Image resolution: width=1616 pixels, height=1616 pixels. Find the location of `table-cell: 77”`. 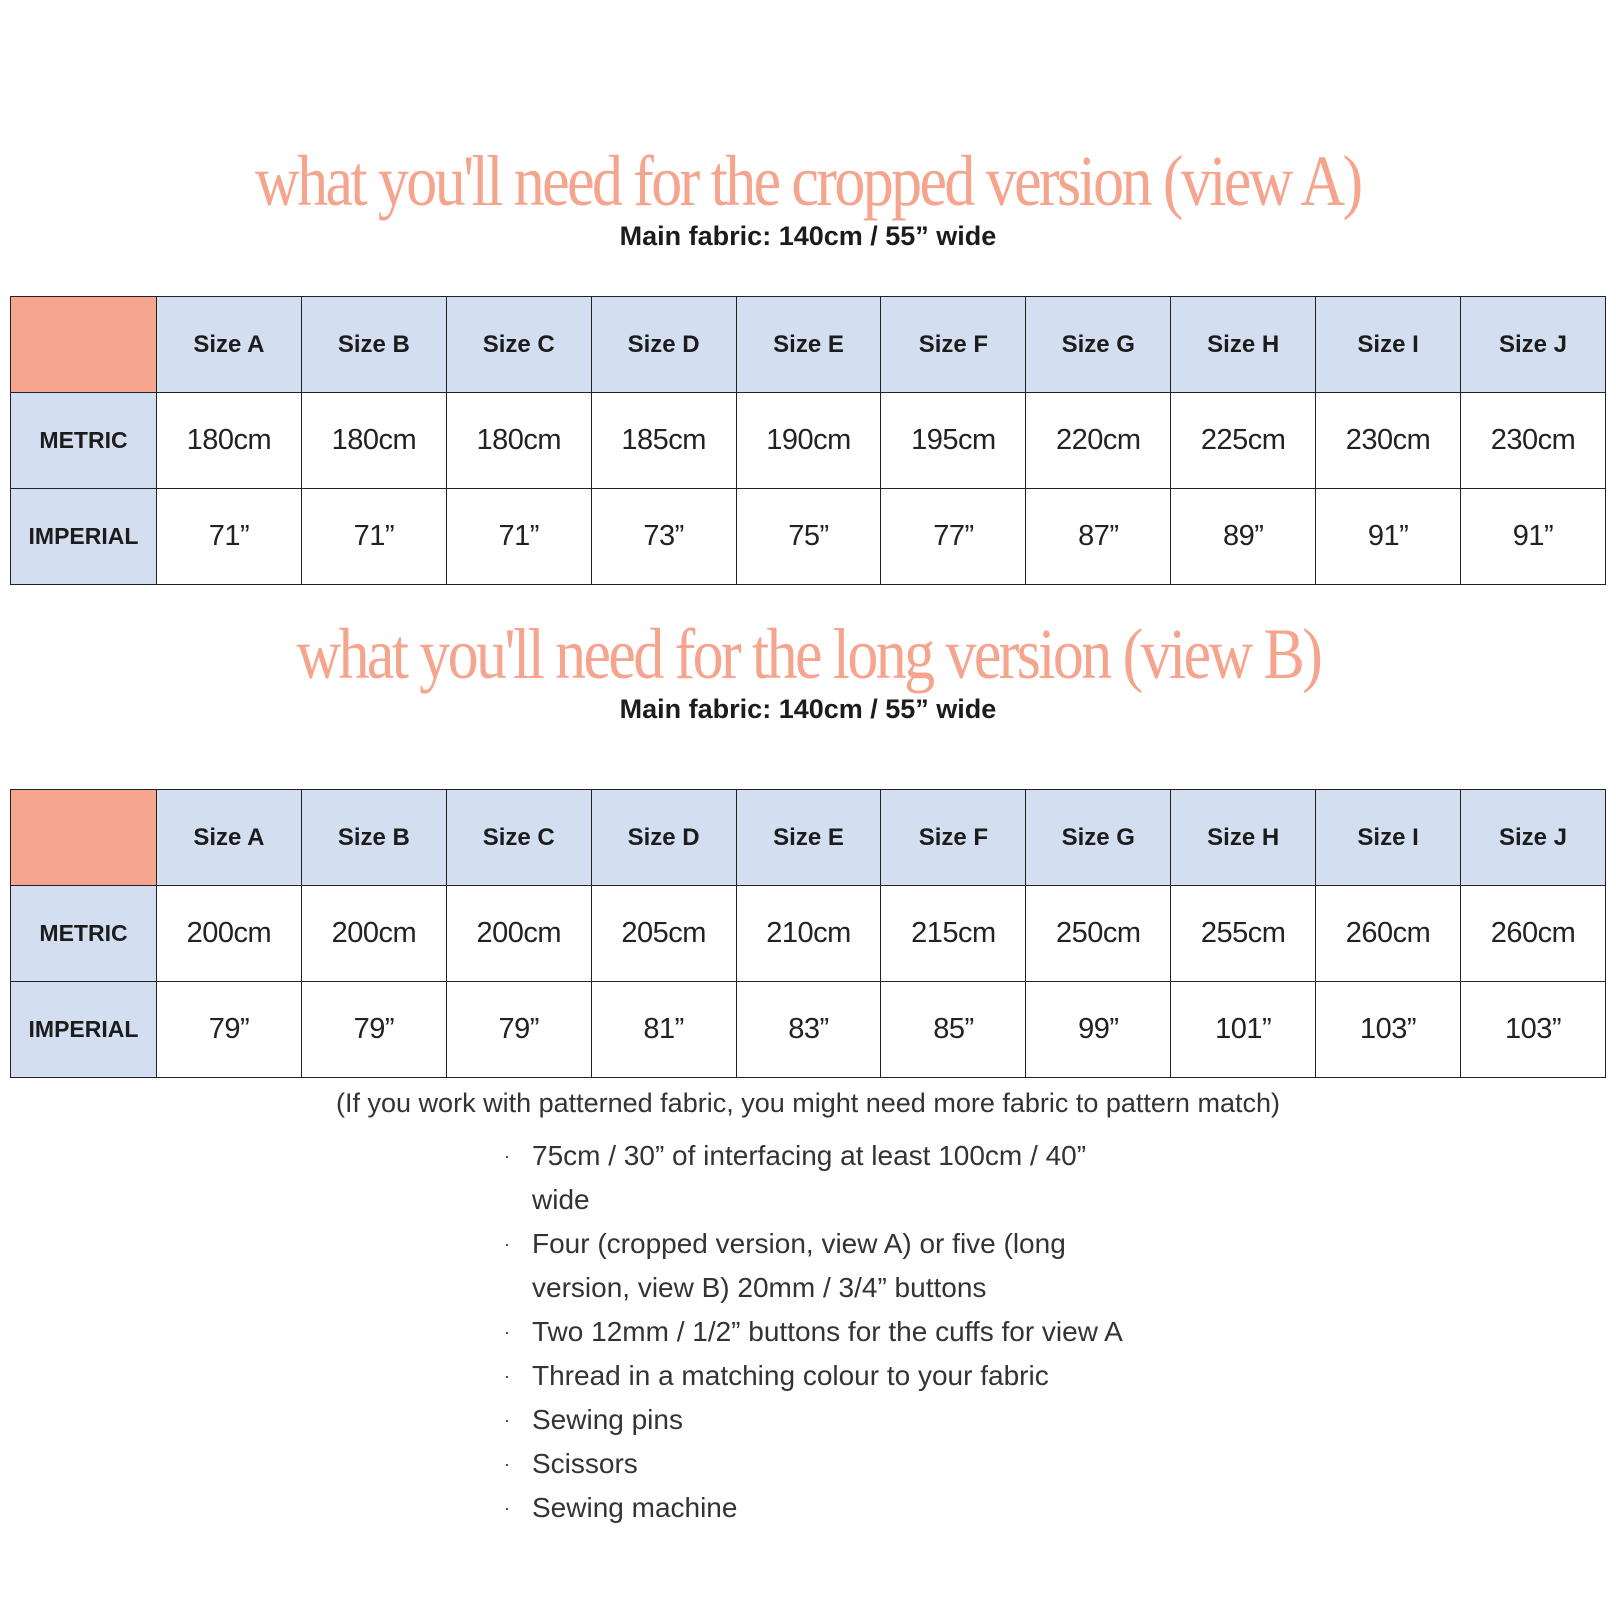

table-cell: 77” is located at coordinates (953, 536).